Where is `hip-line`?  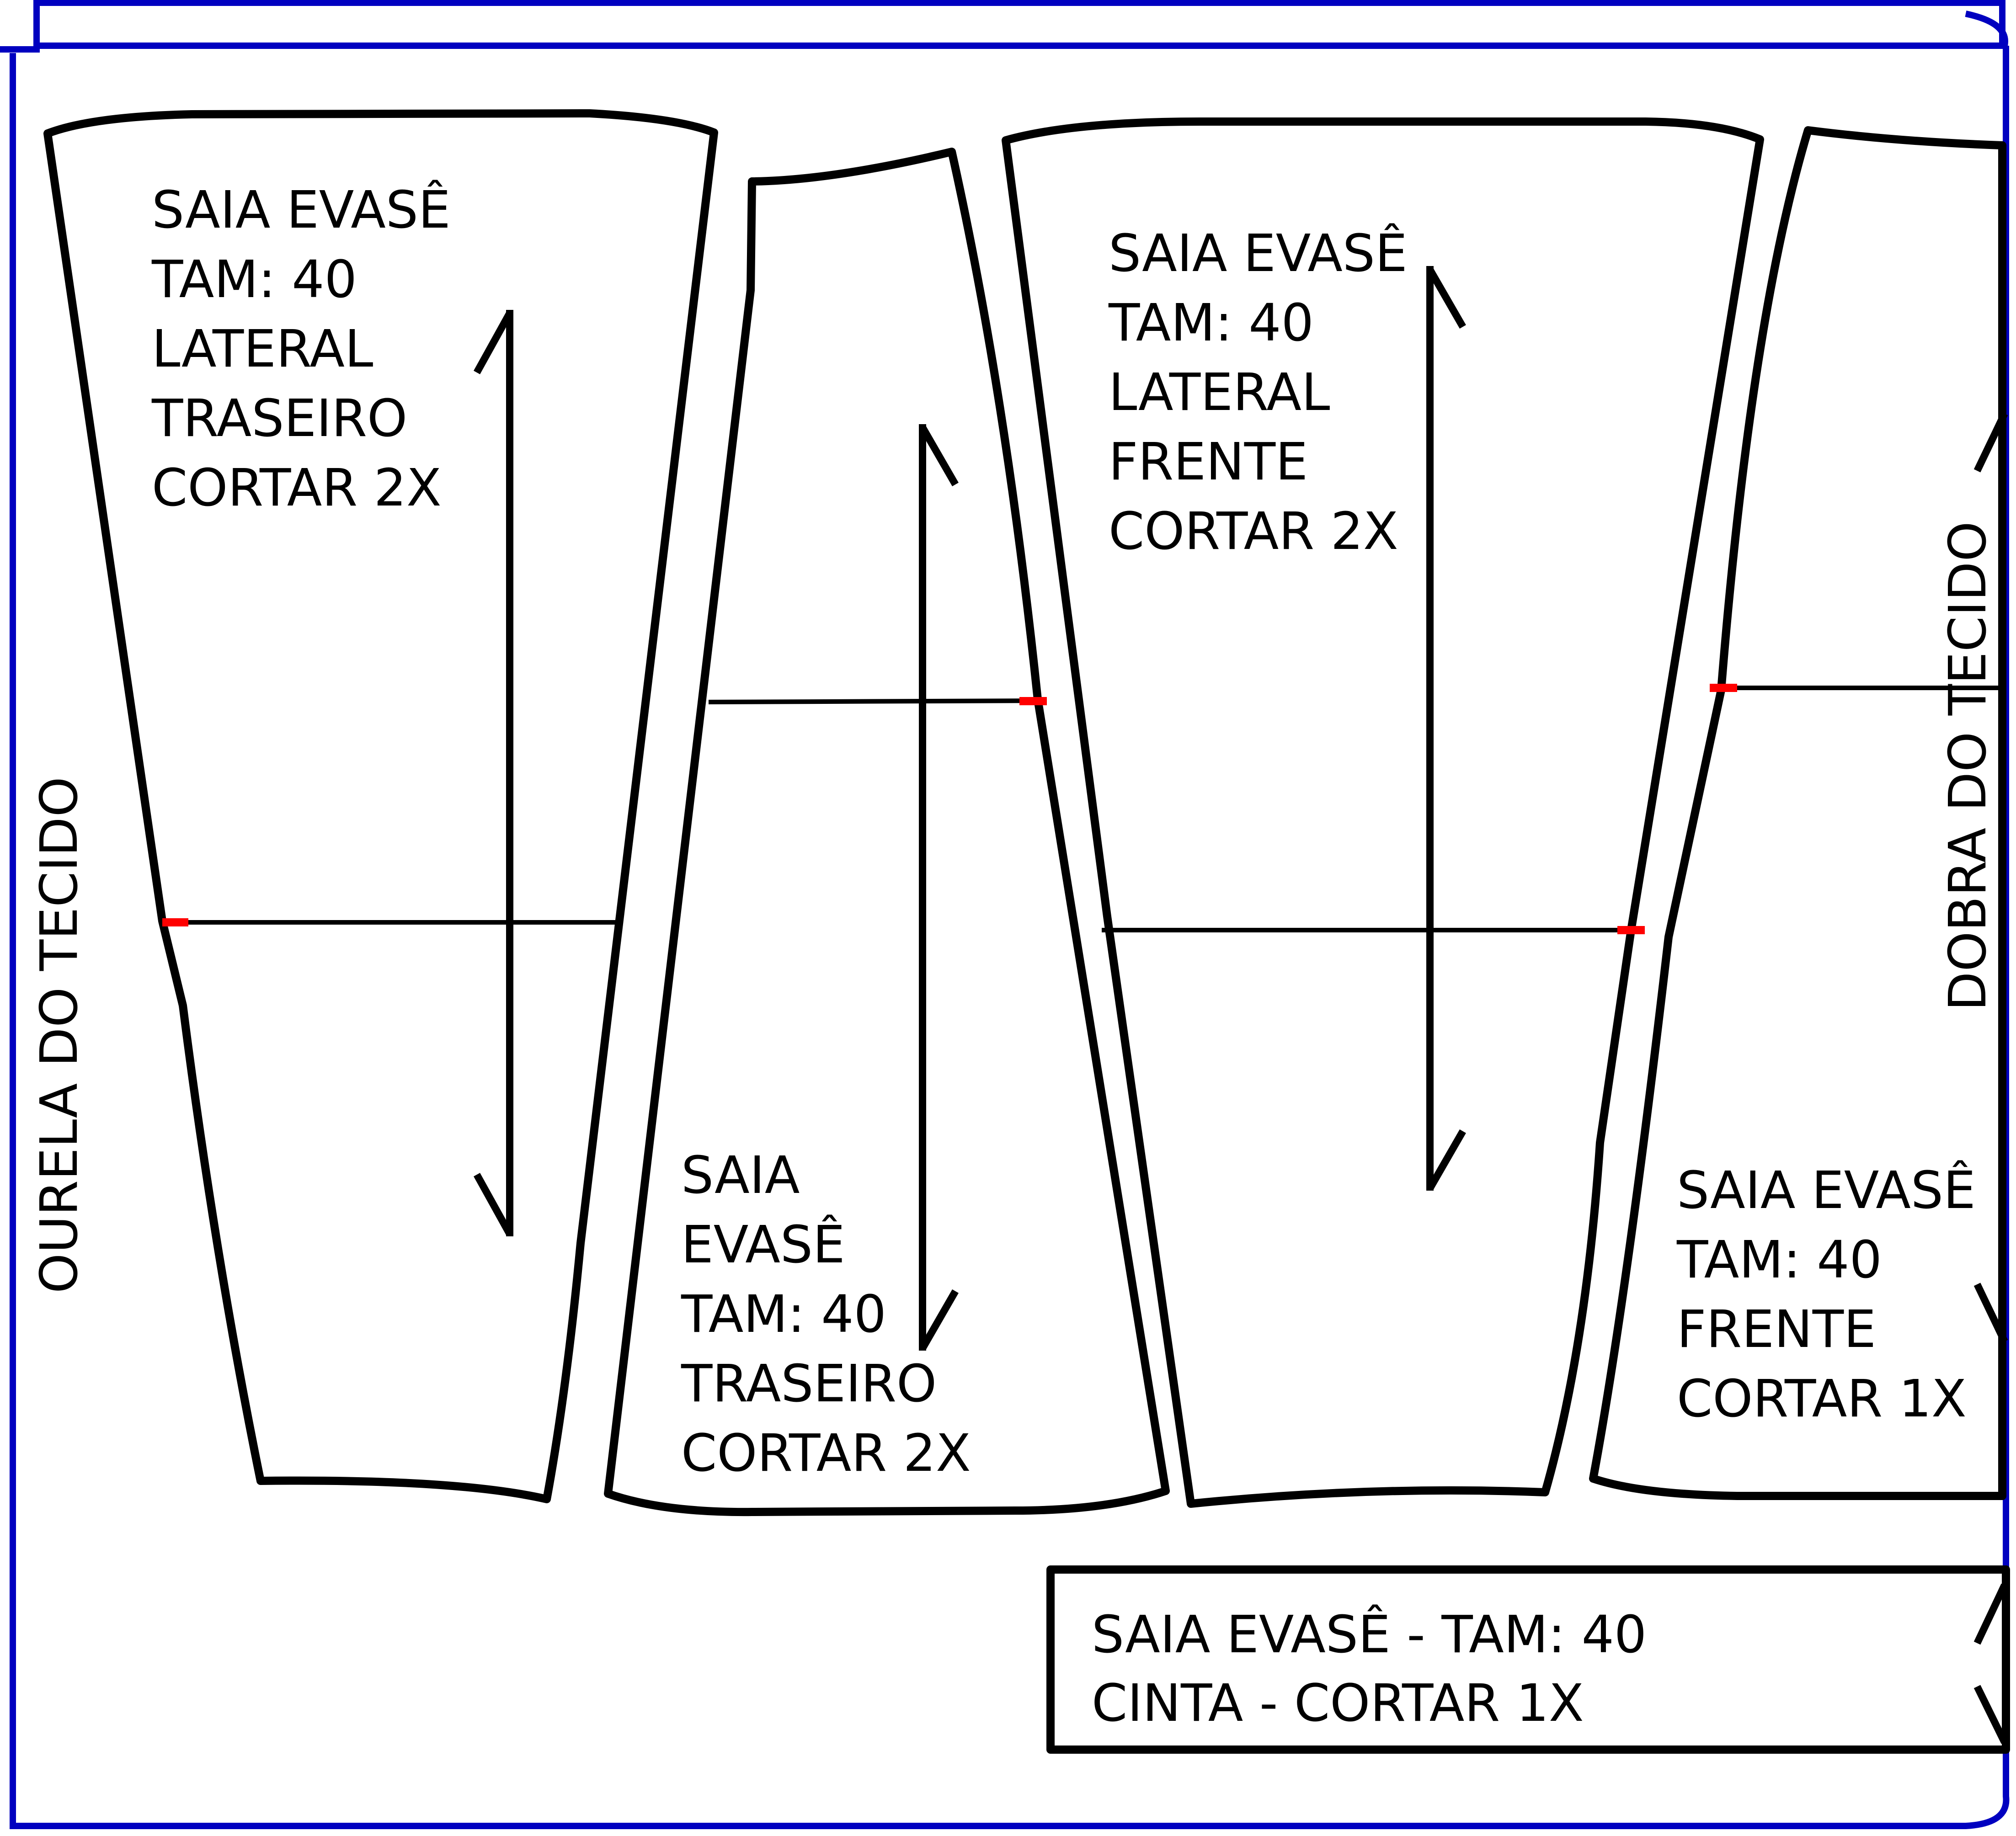 hip-line is located at coordinates (876, 701).